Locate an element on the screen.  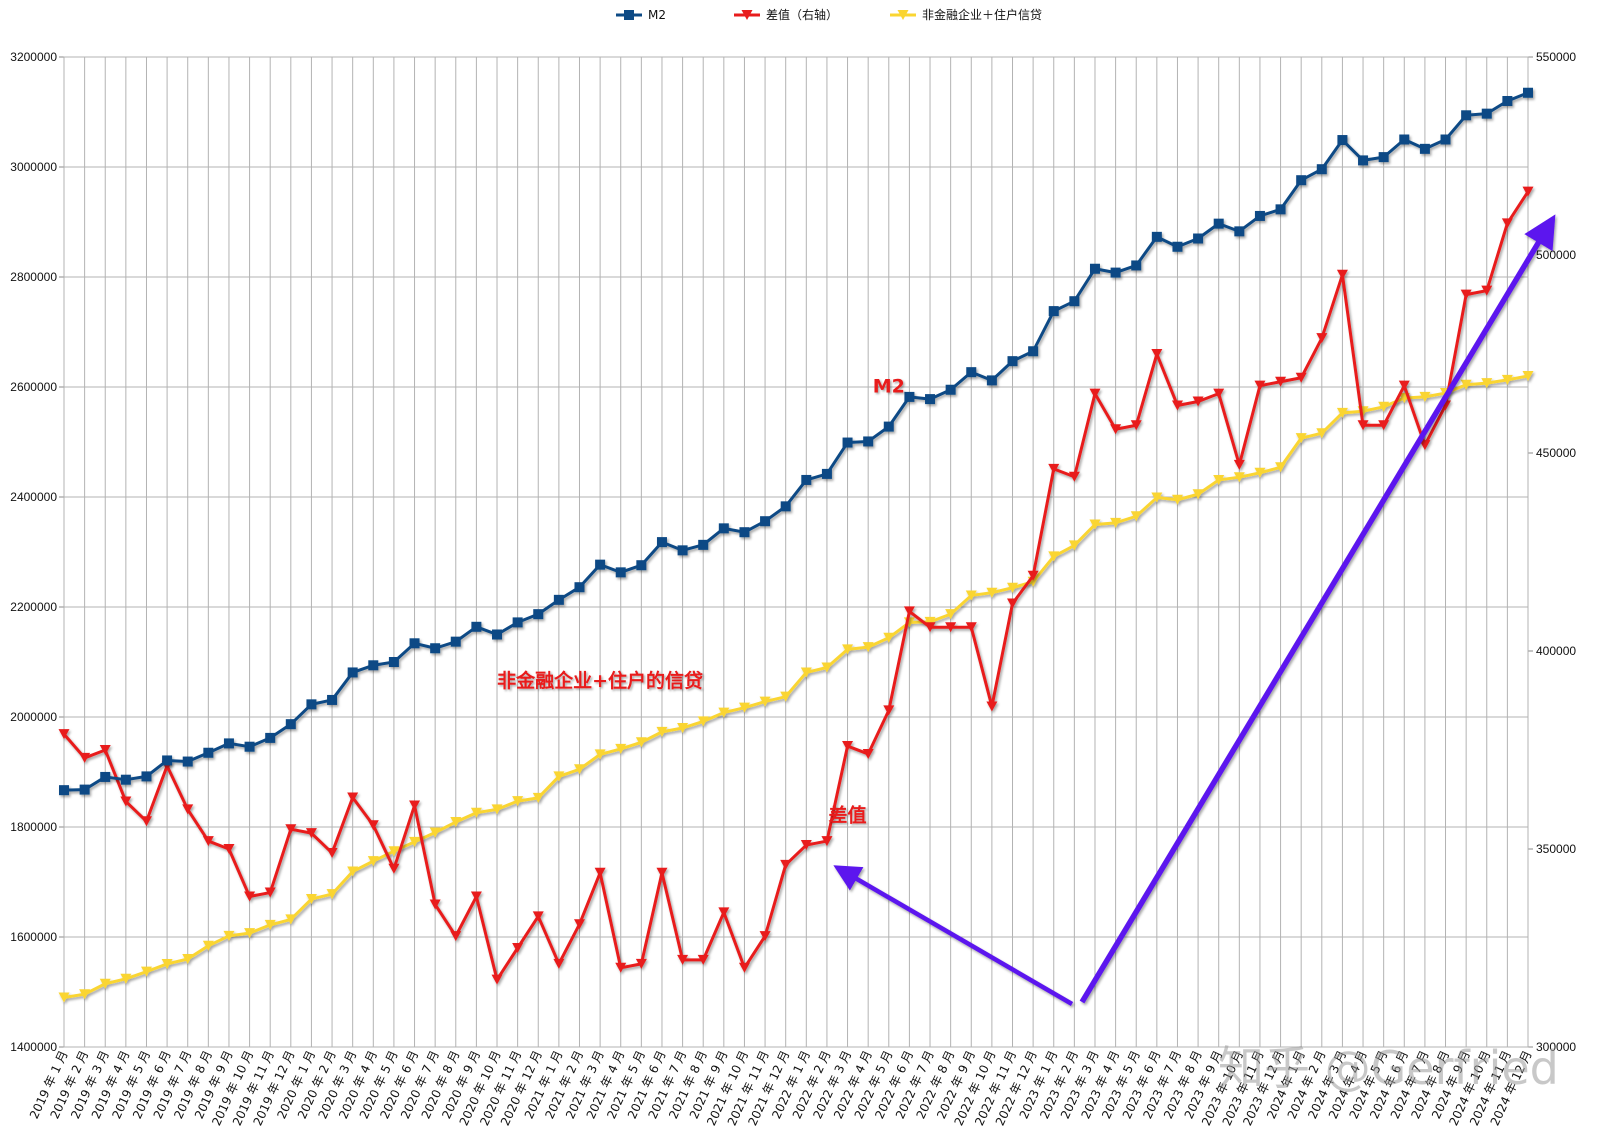
y-left-tick-label: 2200000 is located at coordinates (33, 607).